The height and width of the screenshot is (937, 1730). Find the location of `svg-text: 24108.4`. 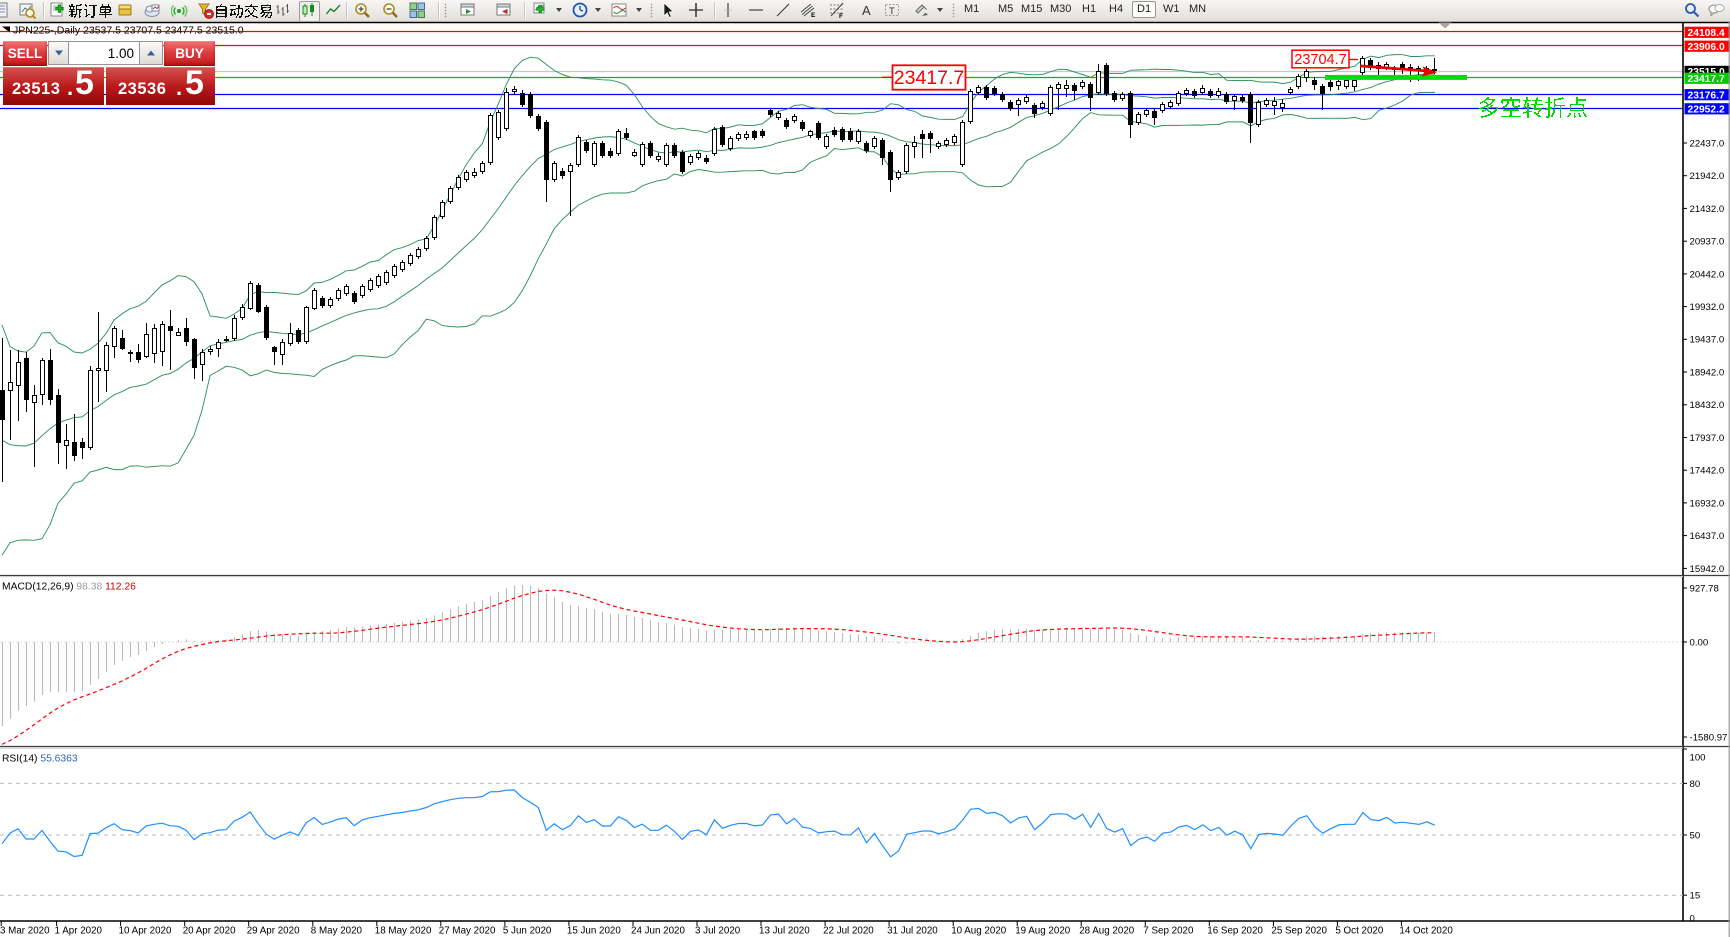

svg-text: 24108.4 is located at coordinates (1706, 33).